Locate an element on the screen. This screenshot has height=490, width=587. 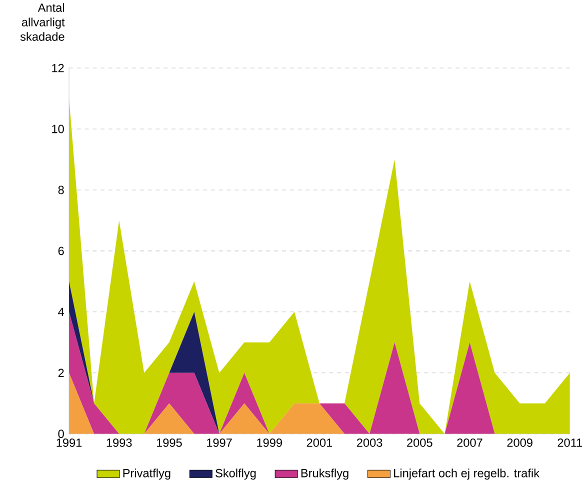
y-tick-label: 10 is located at coordinates (58, 129).